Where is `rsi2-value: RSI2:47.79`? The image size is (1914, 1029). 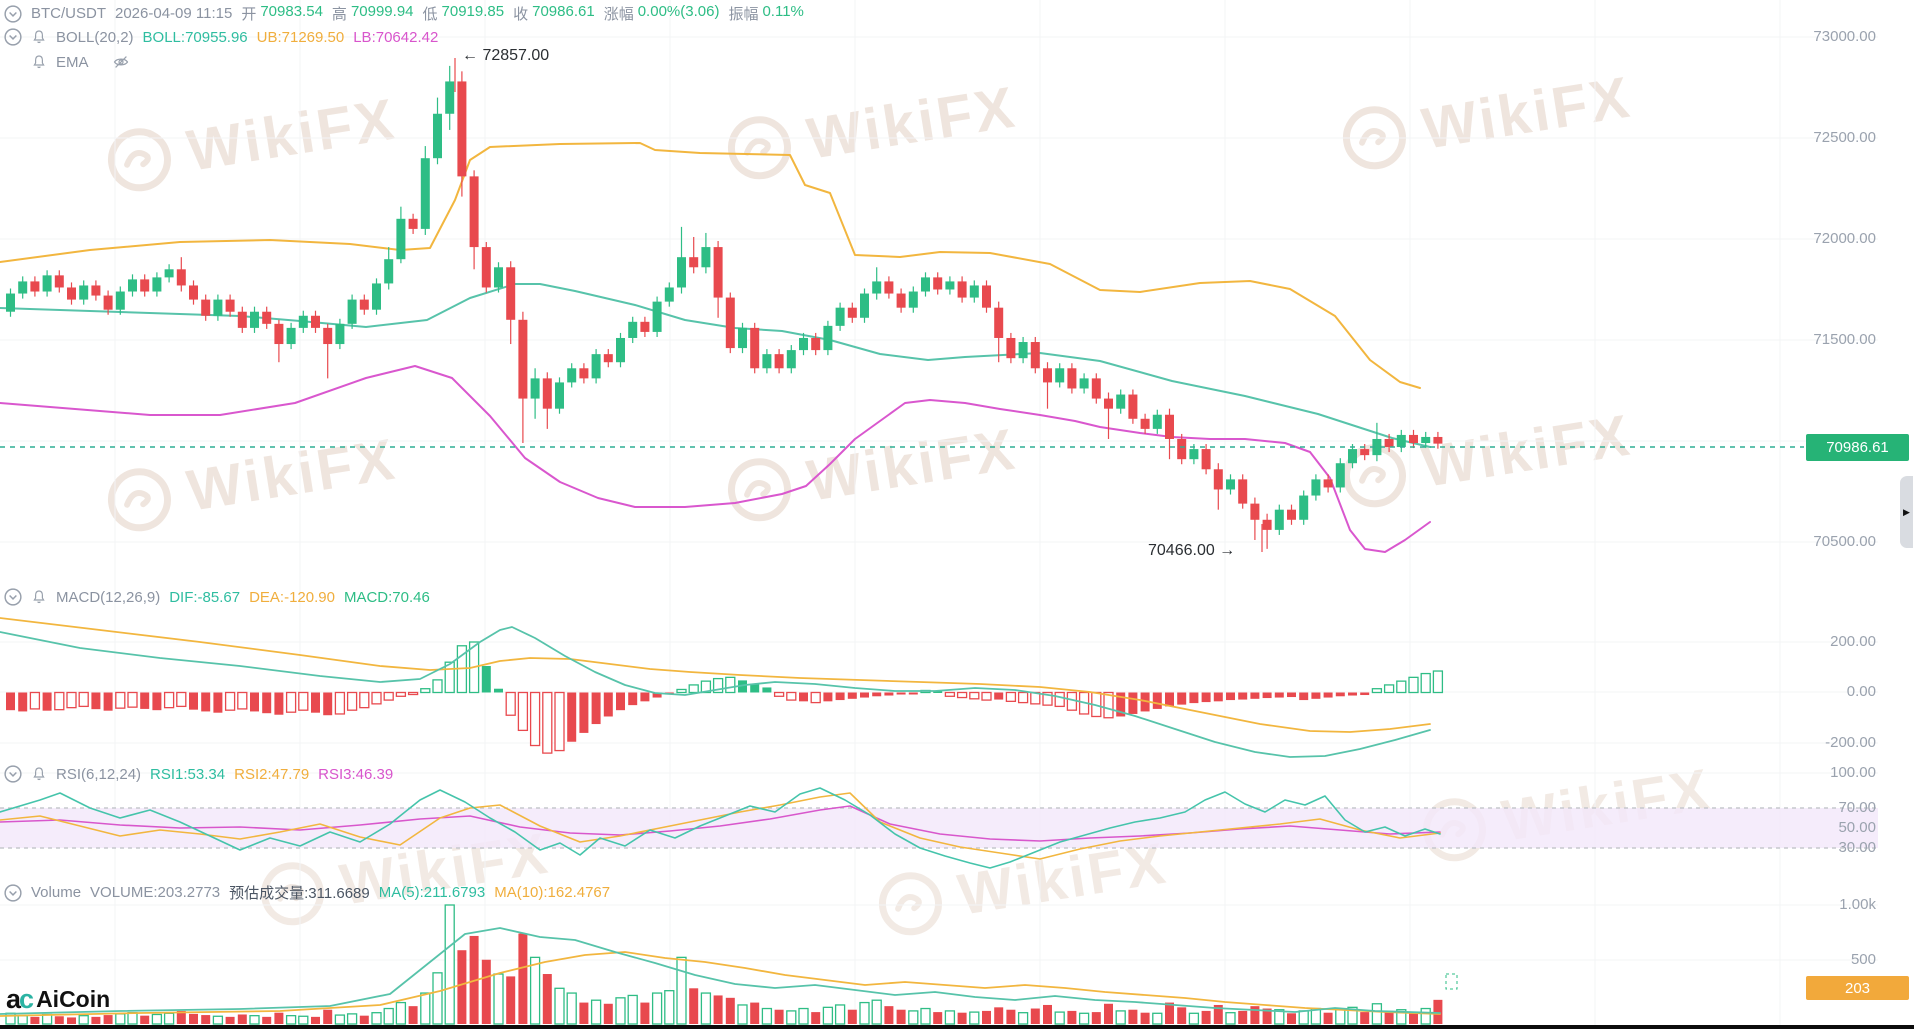 rsi2-value: RSI2:47.79 is located at coordinates (272, 774).